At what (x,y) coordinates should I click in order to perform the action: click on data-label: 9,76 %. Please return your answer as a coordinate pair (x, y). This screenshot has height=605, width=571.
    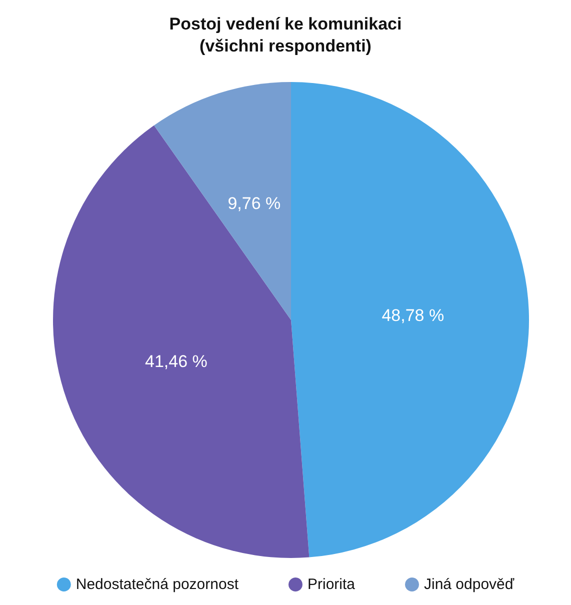
    Looking at the image, I should click on (254, 204).